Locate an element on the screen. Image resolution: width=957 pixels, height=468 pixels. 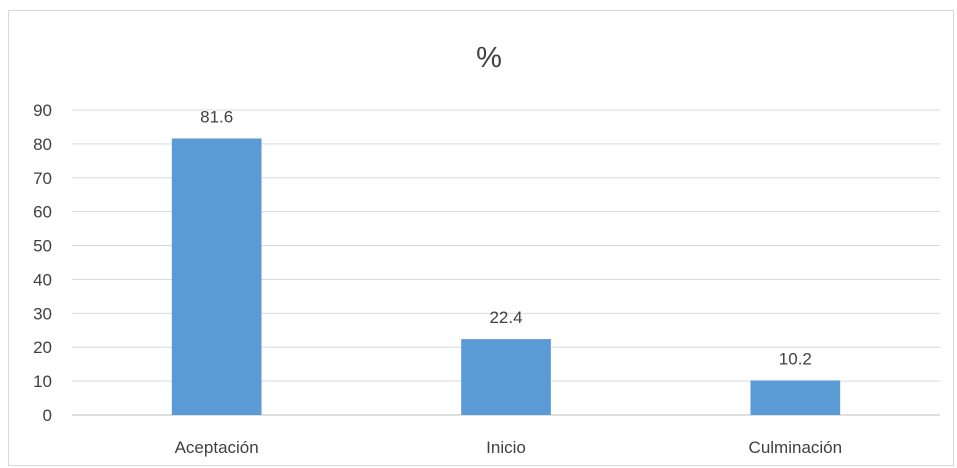
category-label: Culminación is located at coordinates (796, 447).